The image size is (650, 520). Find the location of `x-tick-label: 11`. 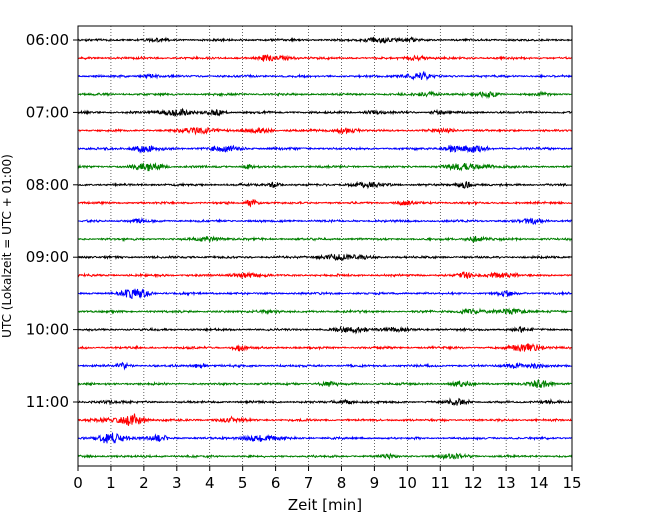

x-tick-label: 11 is located at coordinates (440, 483).